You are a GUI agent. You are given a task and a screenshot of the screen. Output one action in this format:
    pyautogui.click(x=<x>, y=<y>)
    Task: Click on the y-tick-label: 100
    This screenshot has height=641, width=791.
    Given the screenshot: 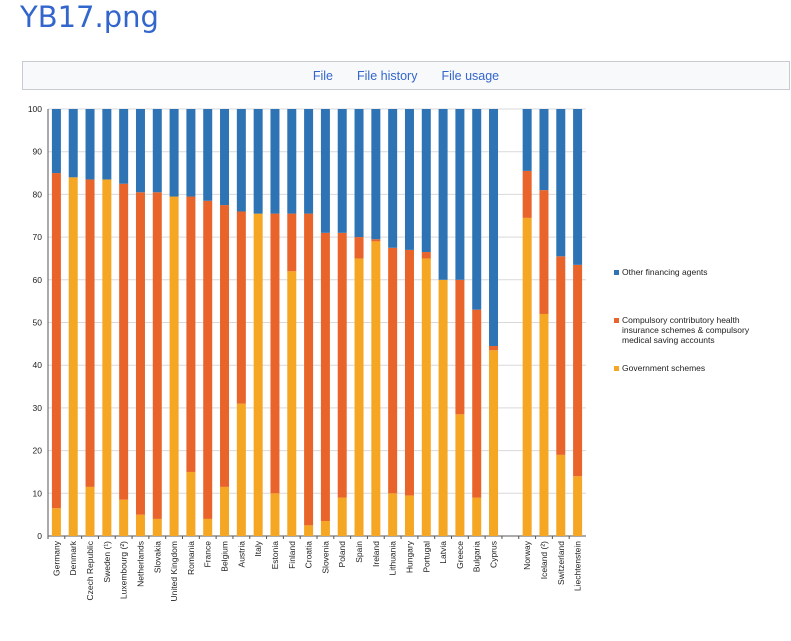 What is the action you would take?
    pyautogui.click(x=35, y=109)
    